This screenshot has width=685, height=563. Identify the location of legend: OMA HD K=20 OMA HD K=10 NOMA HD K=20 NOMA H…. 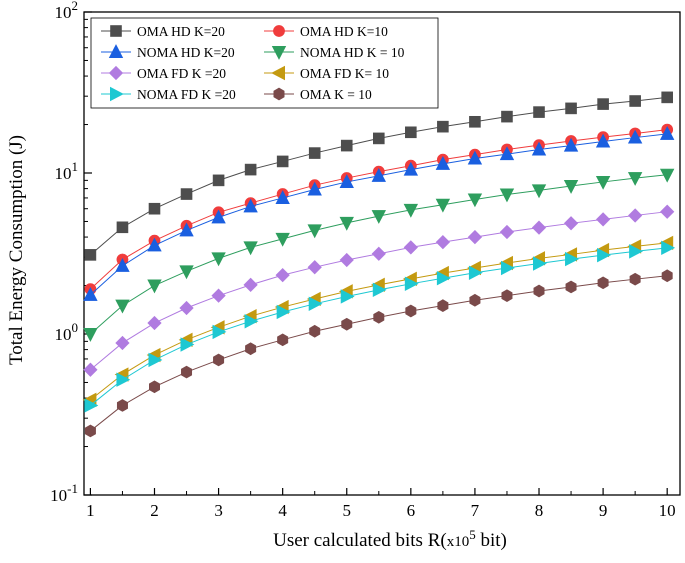
(264, 63).